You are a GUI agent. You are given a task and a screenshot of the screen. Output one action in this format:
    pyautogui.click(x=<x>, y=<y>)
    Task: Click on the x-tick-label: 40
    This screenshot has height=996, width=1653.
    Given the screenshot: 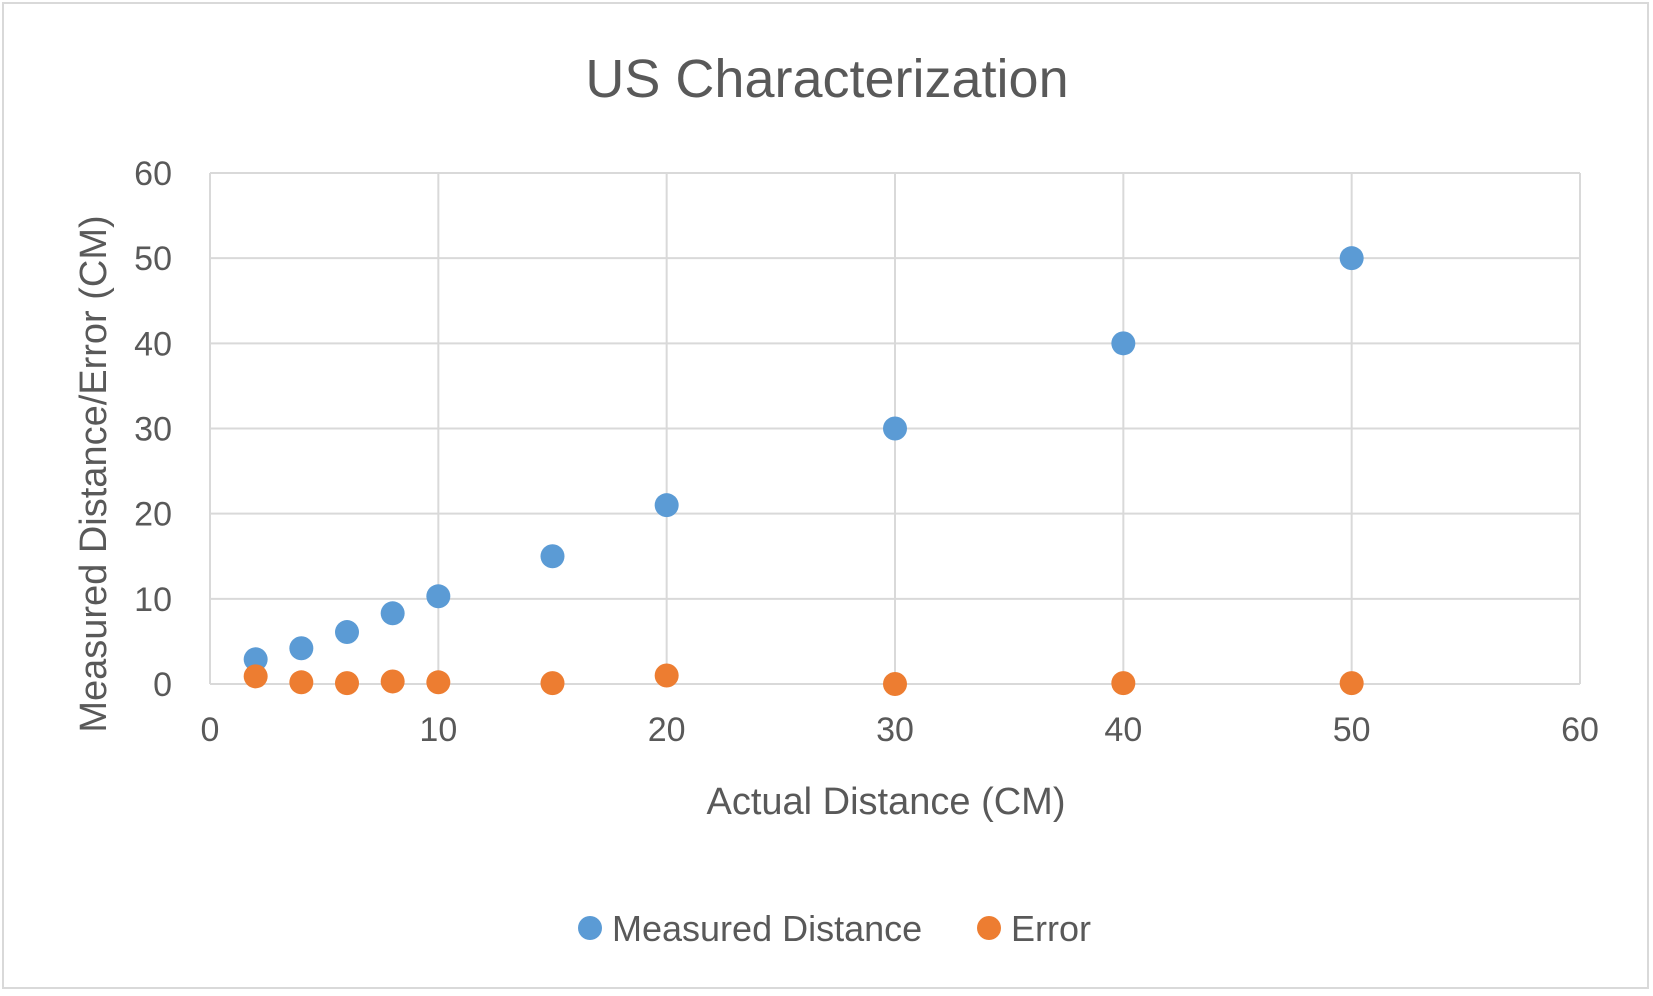 What is the action you would take?
    pyautogui.click(x=1123, y=730)
    